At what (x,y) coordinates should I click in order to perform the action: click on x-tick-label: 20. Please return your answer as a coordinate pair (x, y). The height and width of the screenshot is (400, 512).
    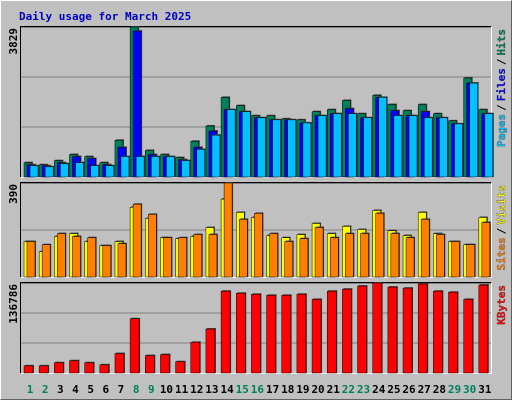
    Looking at the image, I should click on (317, 389).